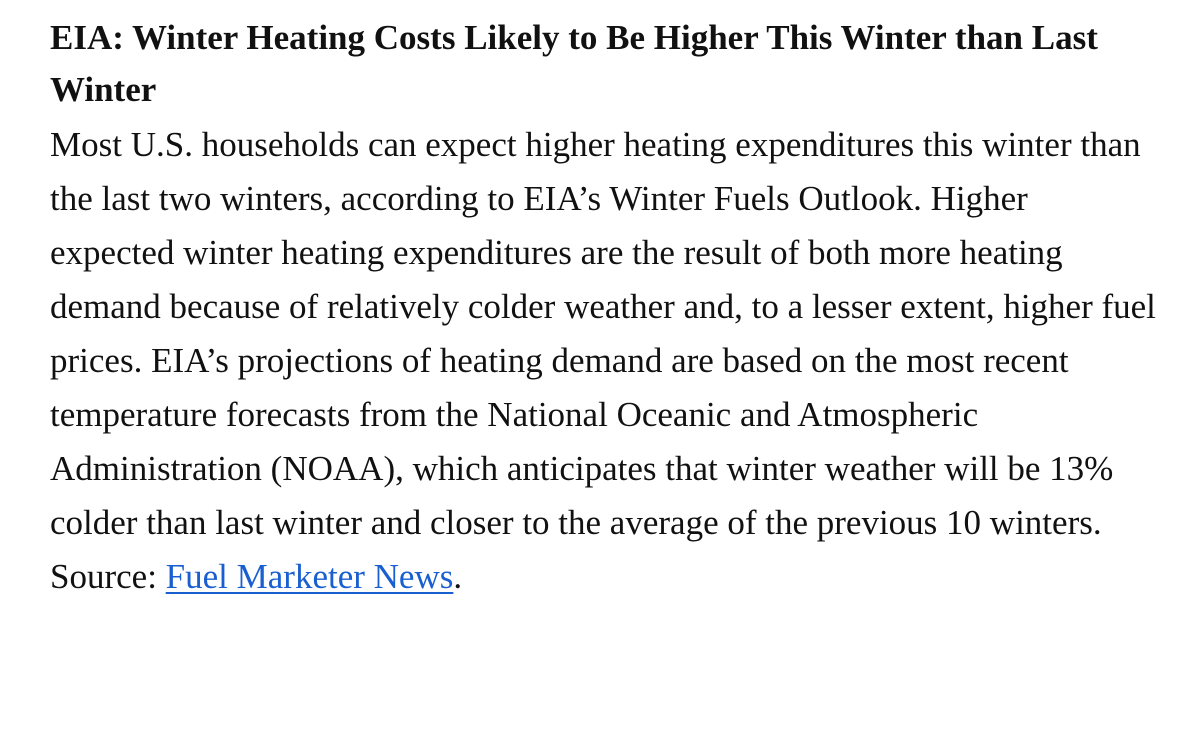 The image size is (1200, 731). I want to click on source-link: Fuel Marketer News, so click(309, 576).